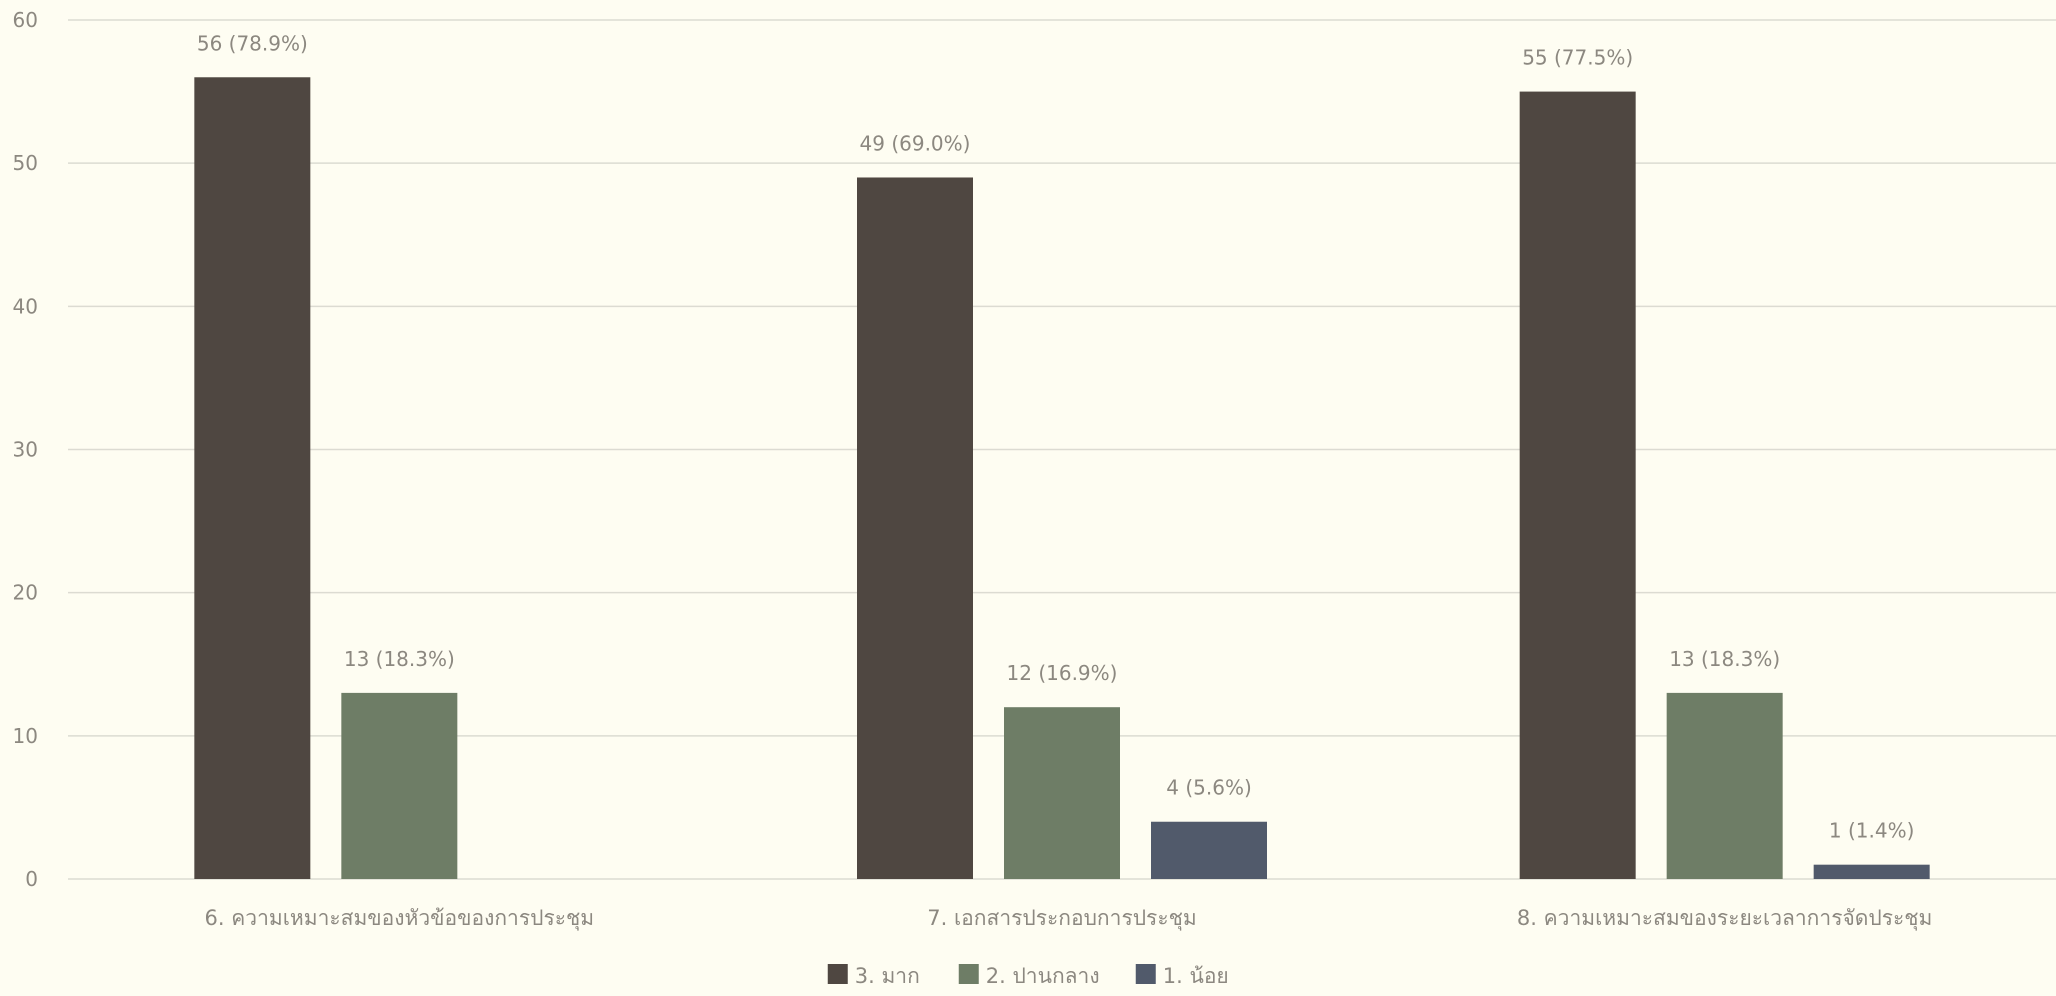 This screenshot has height=996, width=2056. What do you see at coordinates (915, 143) in the screenshot?
I see `data-label: 49 (69.0%)` at bounding box center [915, 143].